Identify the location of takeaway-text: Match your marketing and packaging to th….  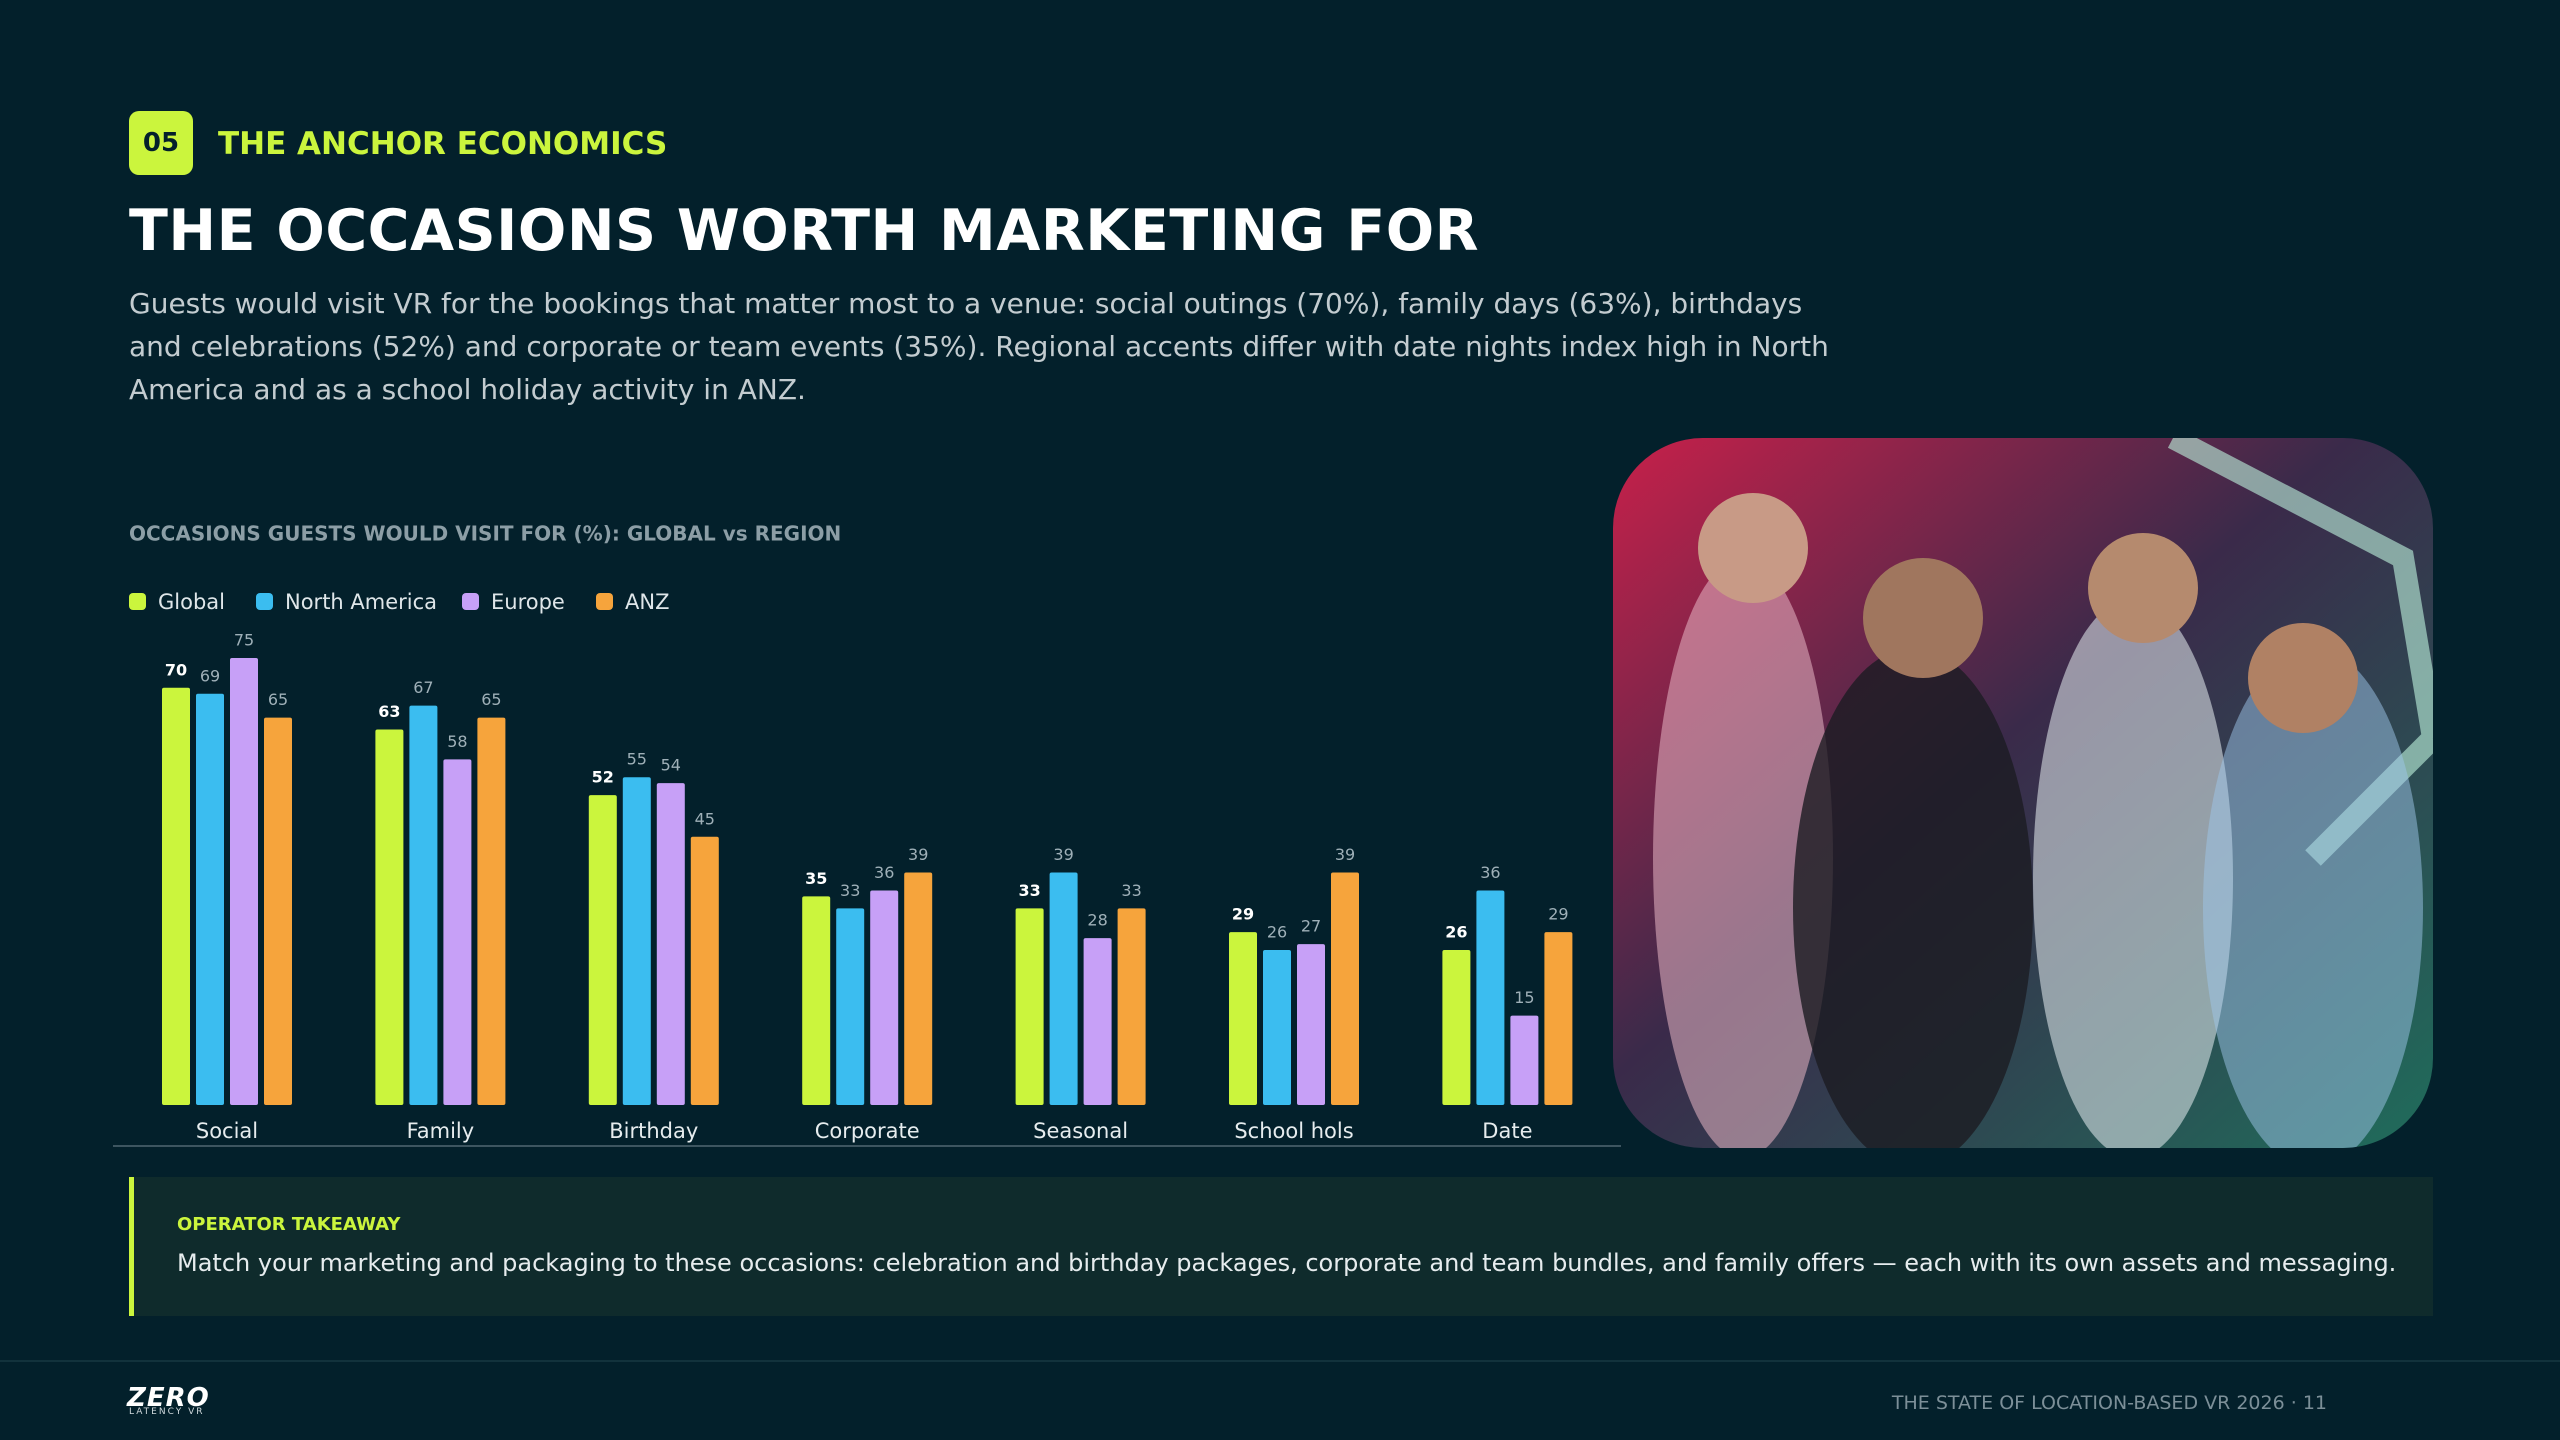
(1287, 1263).